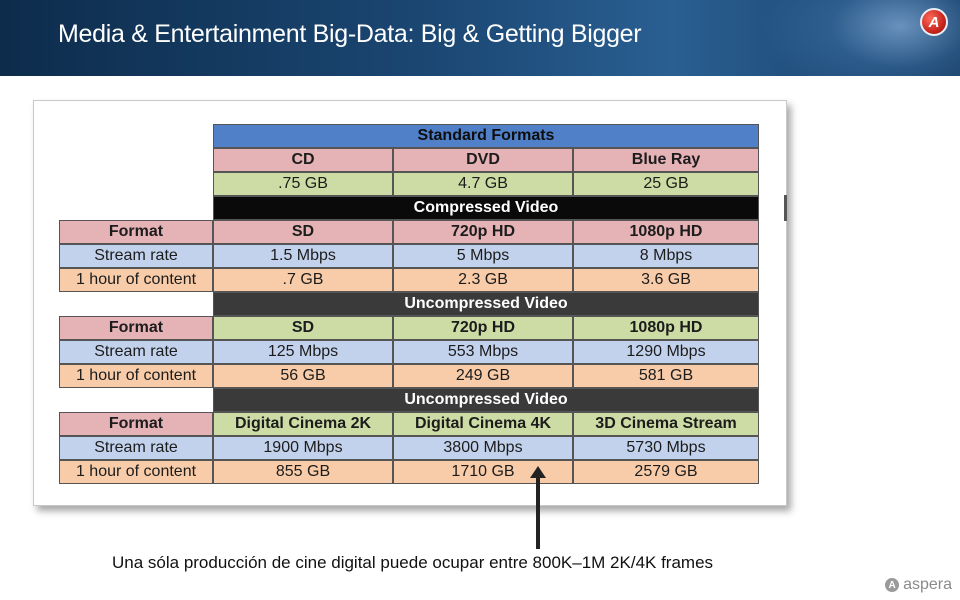 Image resolution: width=960 pixels, height=600 pixels. Describe the element at coordinates (892, 585) in the screenshot. I see `aspera-mark-icon: A` at that location.